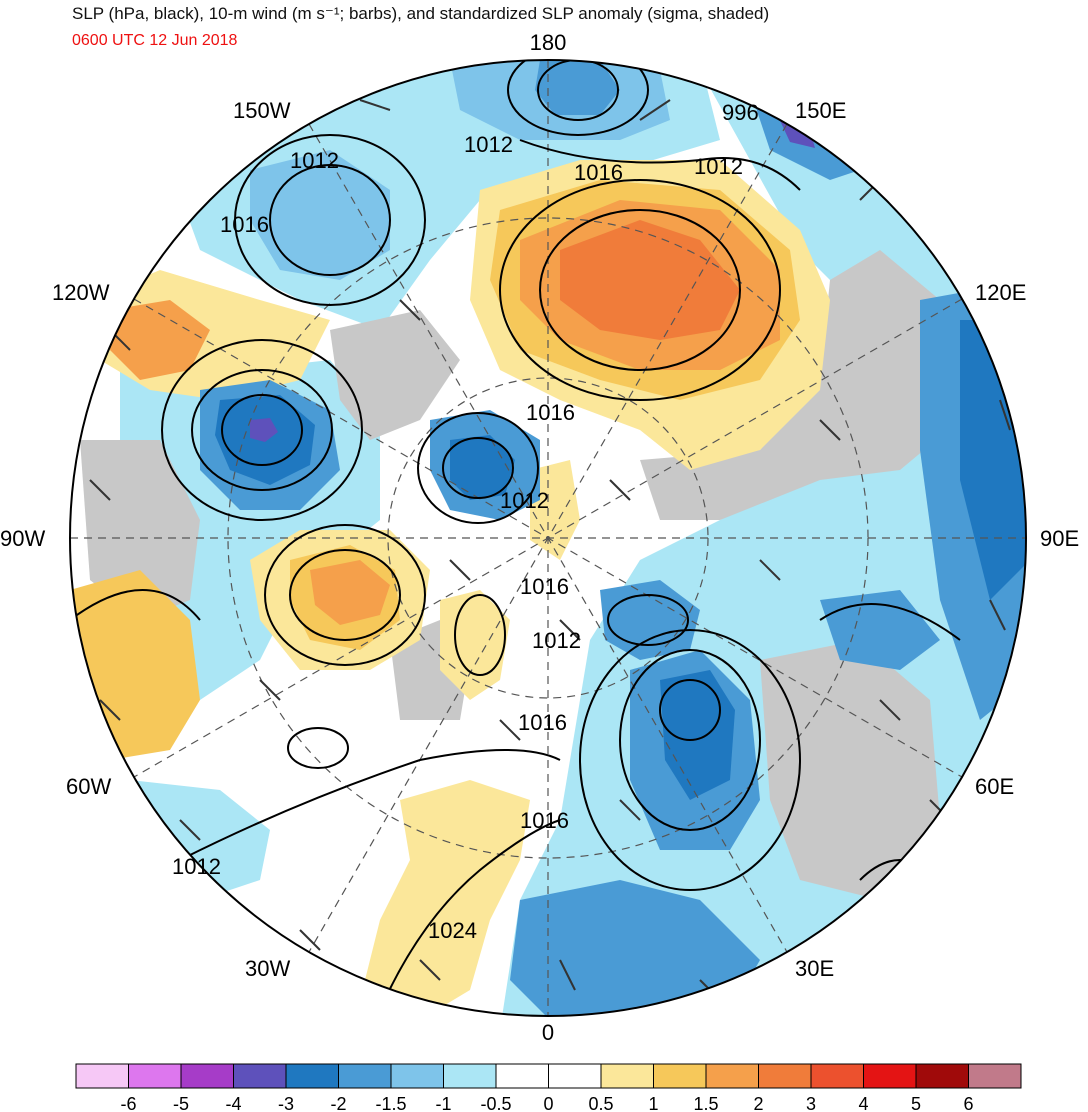 The width and height of the screenshot is (1088, 1112). I want to click on anomaly-neg-canada-peak, so click(264, 430).